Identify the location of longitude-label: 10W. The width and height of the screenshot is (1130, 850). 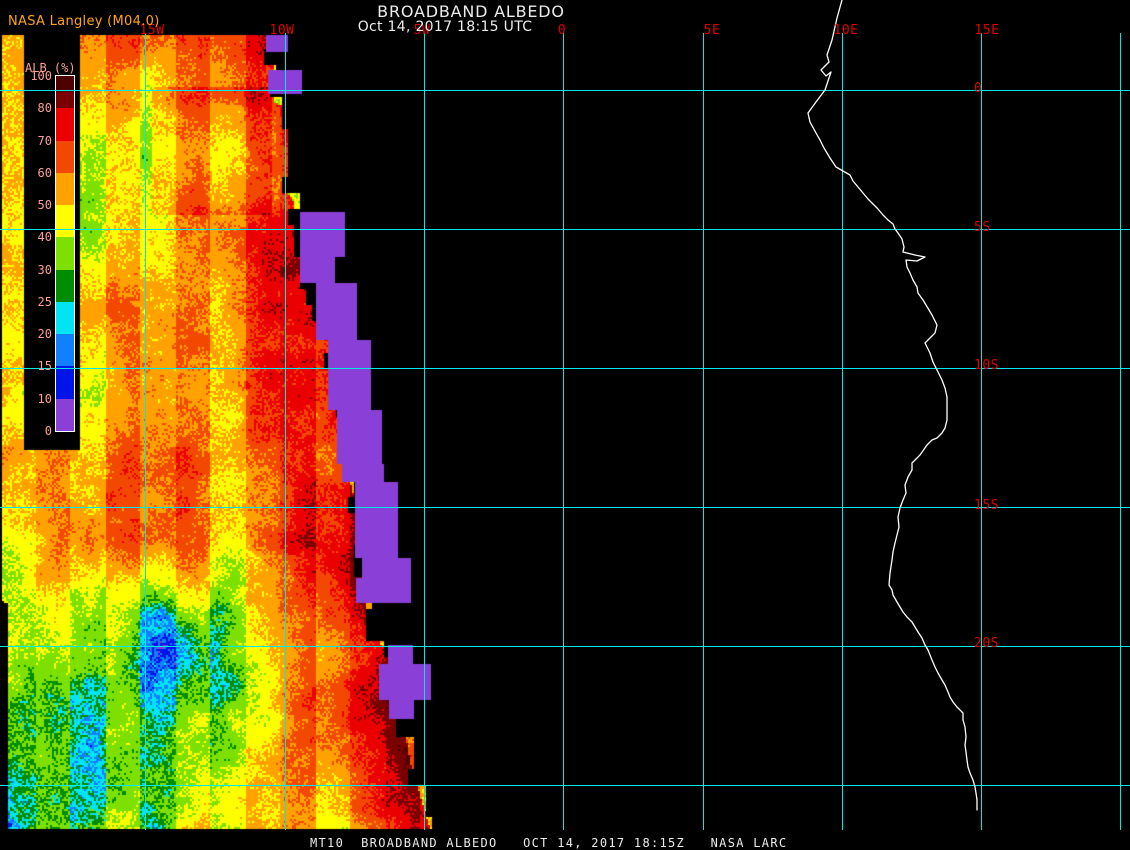
(282, 30).